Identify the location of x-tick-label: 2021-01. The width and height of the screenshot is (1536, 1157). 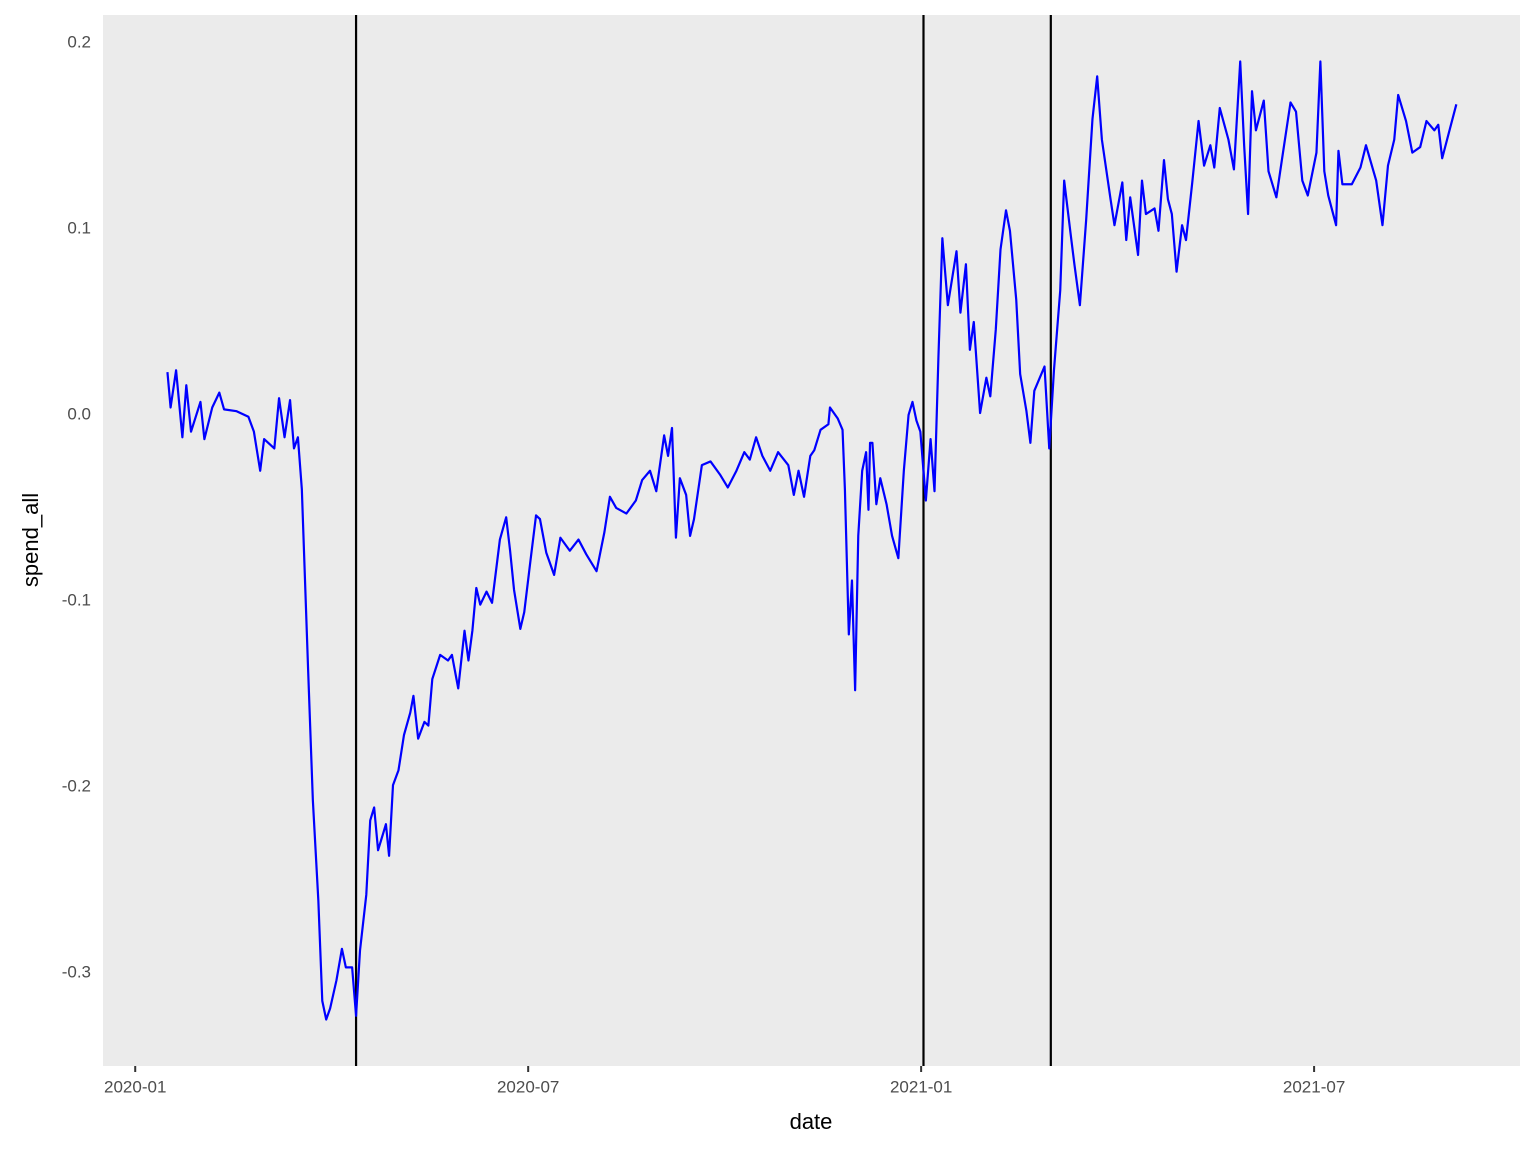
(921, 1086).